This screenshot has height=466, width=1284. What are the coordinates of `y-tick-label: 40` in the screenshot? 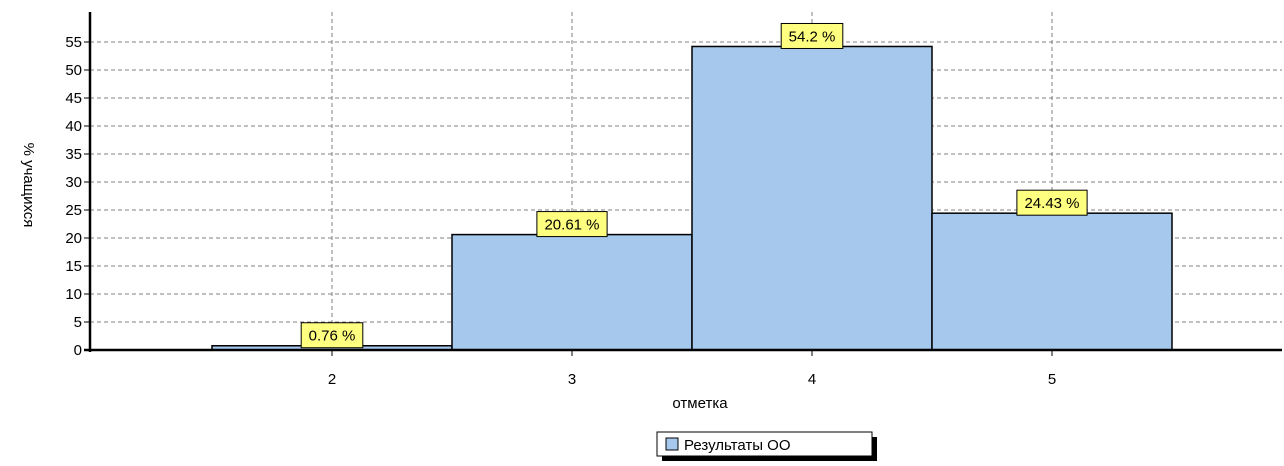 It's located at (73, 126).